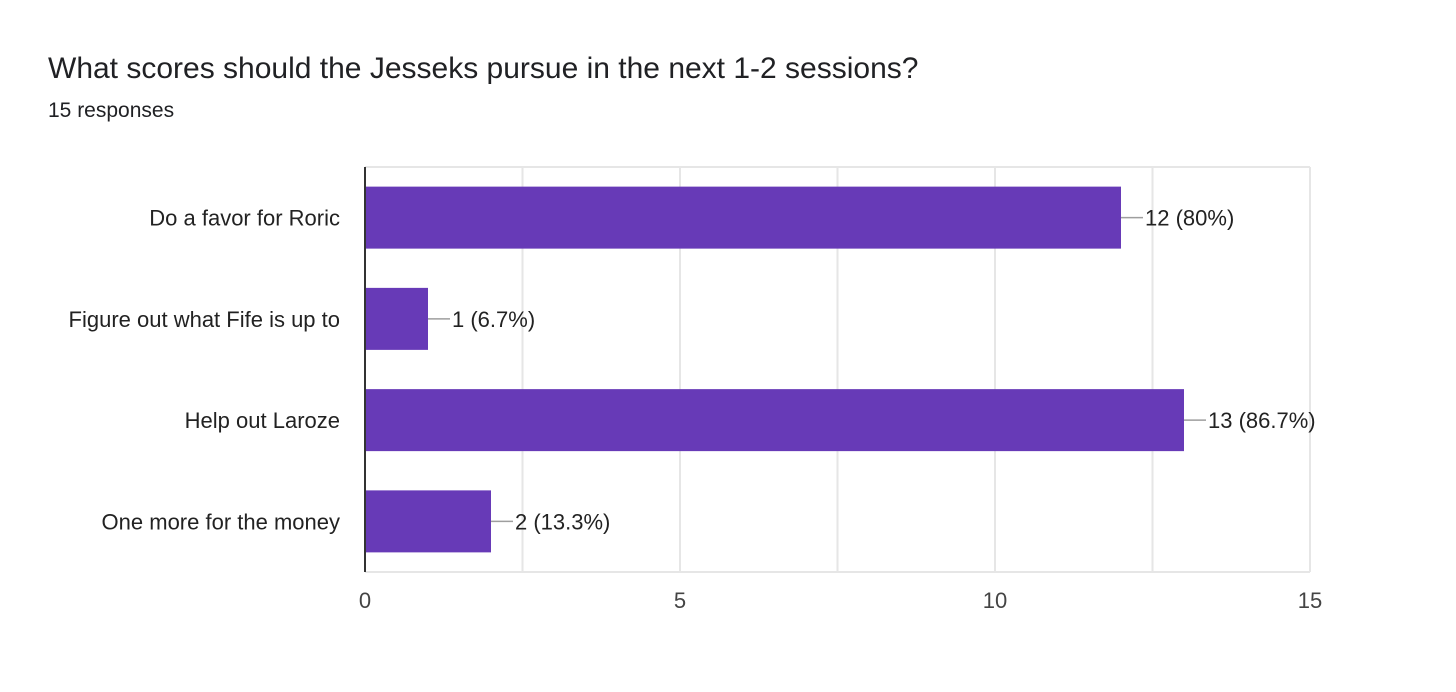 The image size is (1456, 692). I want to click on category-label: Do a favor for Roric, so click(244, 218).